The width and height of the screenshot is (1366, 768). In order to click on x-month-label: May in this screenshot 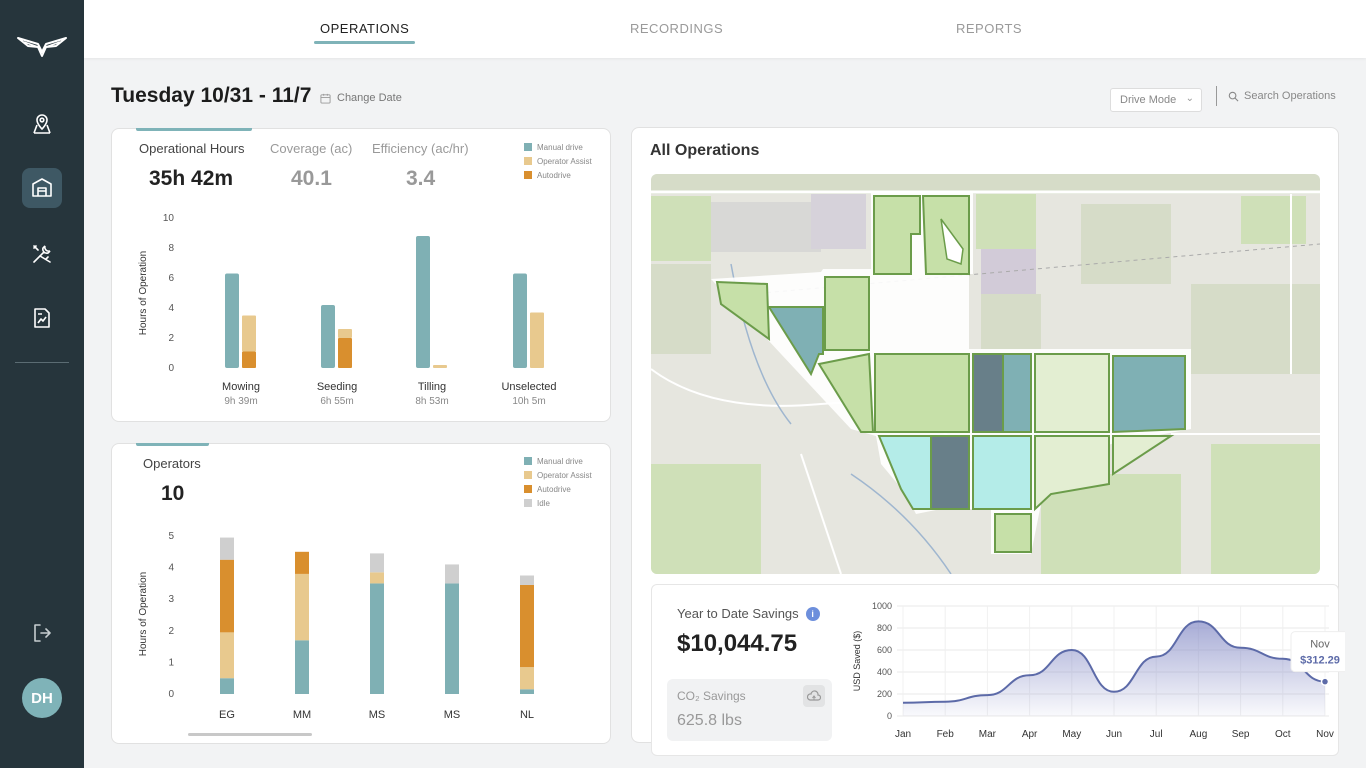, I will do `click(1071, 734)`.